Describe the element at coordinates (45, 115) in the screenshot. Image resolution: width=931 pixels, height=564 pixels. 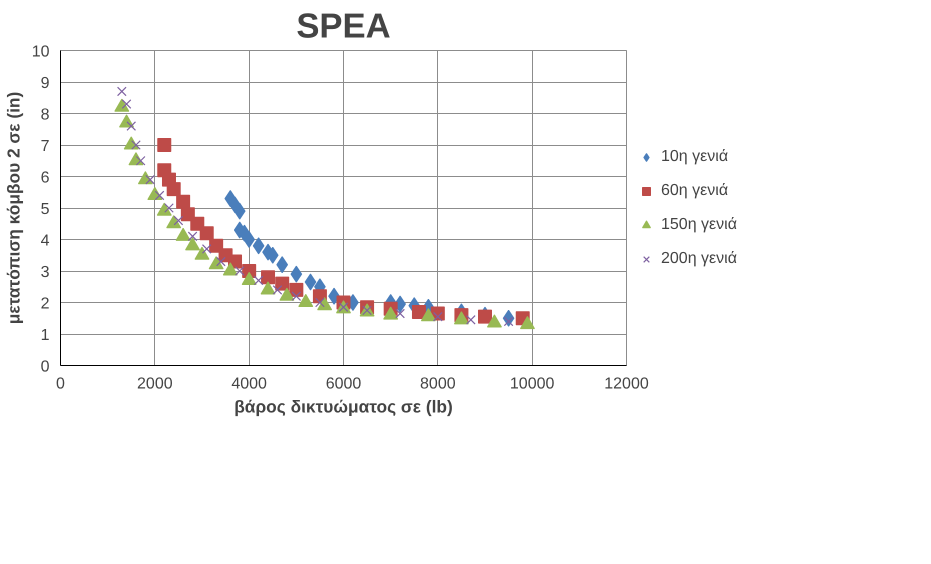
I see `y-tick-label: 8` at that location.